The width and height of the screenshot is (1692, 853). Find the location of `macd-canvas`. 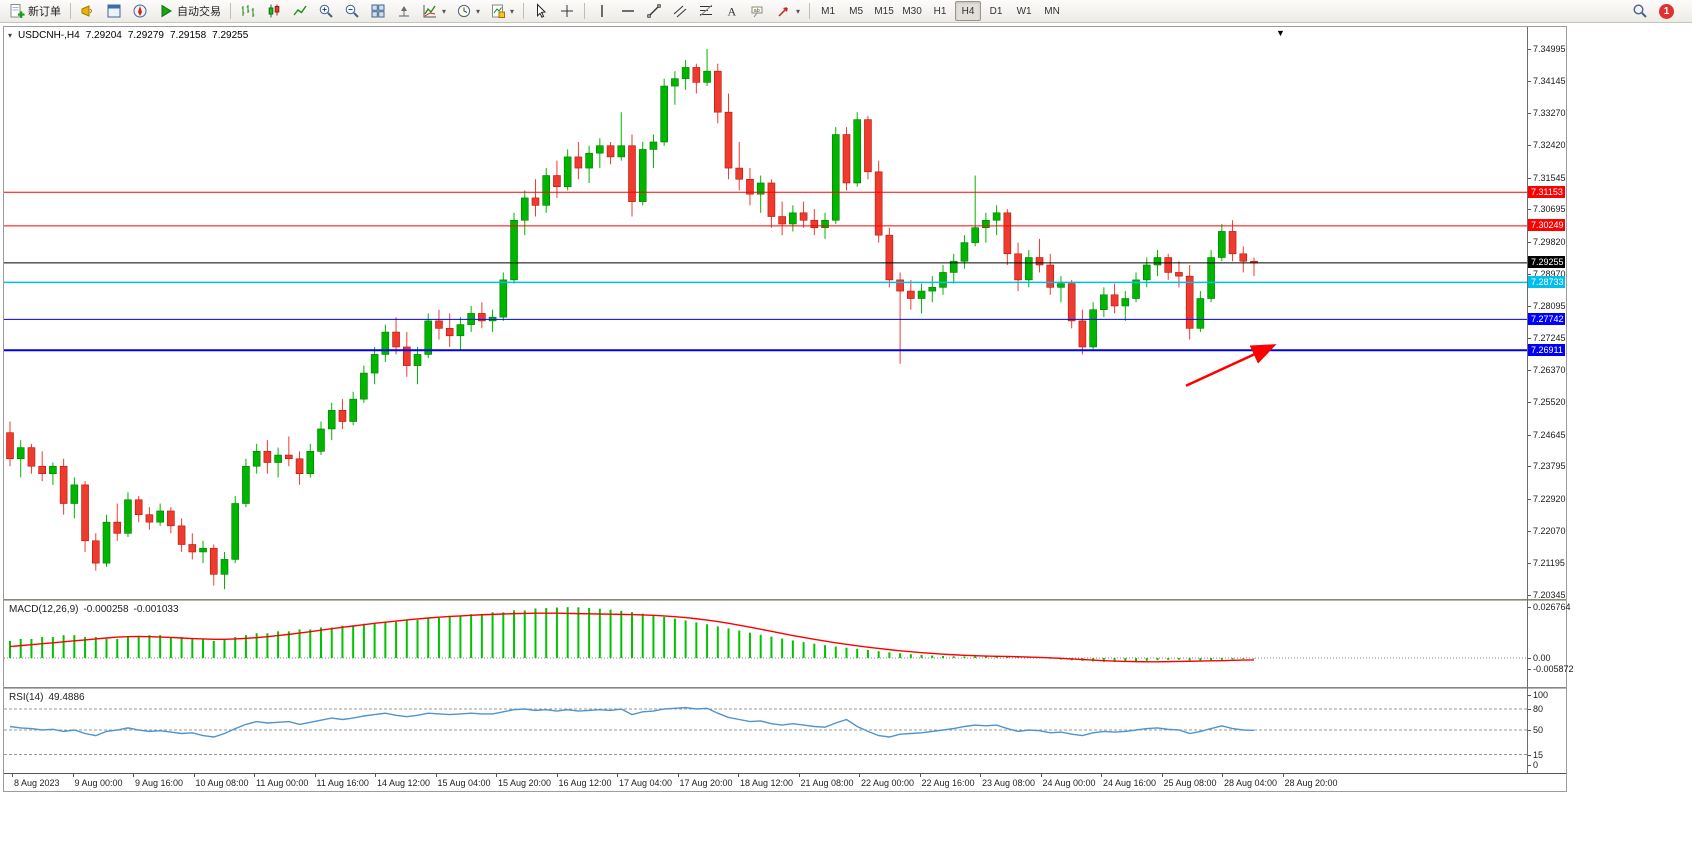

macd-canvas is located at coordinates (765, 644).